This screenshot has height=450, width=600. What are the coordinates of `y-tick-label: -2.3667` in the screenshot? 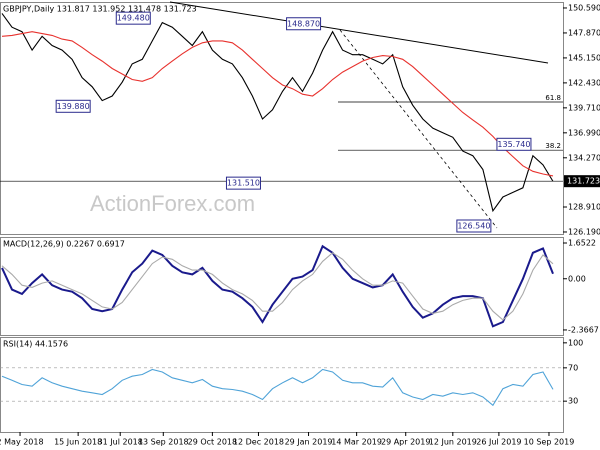 It's located at (583, 329).